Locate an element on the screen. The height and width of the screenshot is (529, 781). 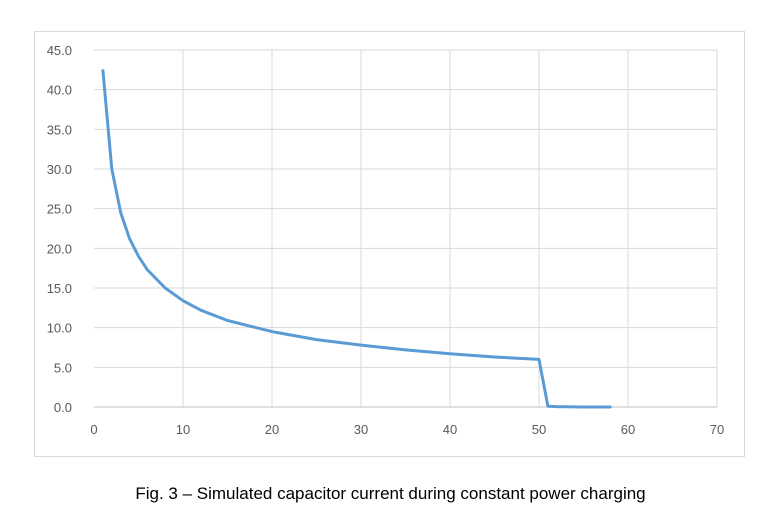
x-tick-label: 30 is located at coordinates (361, 429).